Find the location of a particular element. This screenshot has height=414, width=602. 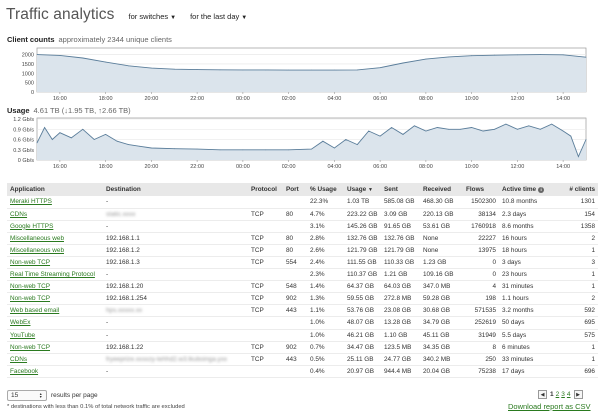

cell-usage: 48.07 GB is located at coordinates (361, 323).